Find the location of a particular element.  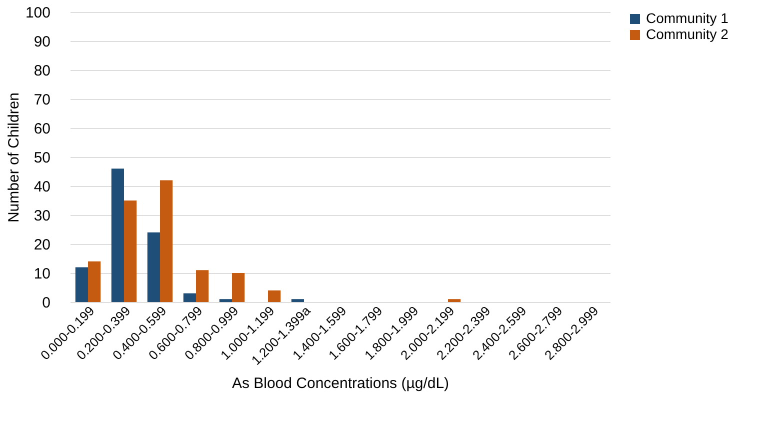

y-tick-label: 100 is located at coordinates (37, 13).